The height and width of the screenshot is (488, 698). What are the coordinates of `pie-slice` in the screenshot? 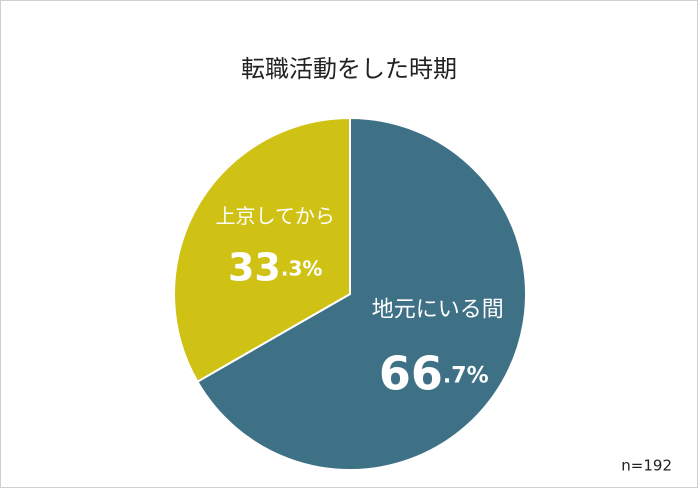 It's located at (262, 250).